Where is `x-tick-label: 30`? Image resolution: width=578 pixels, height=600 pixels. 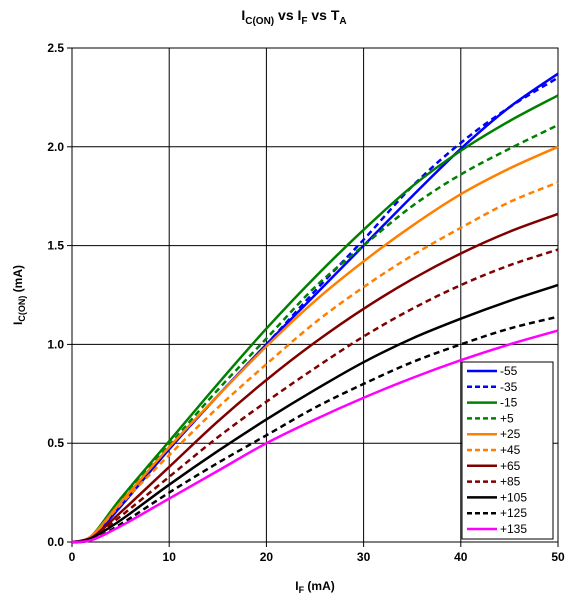 x-tick-label: 30 is located at coordinates (364, 557).